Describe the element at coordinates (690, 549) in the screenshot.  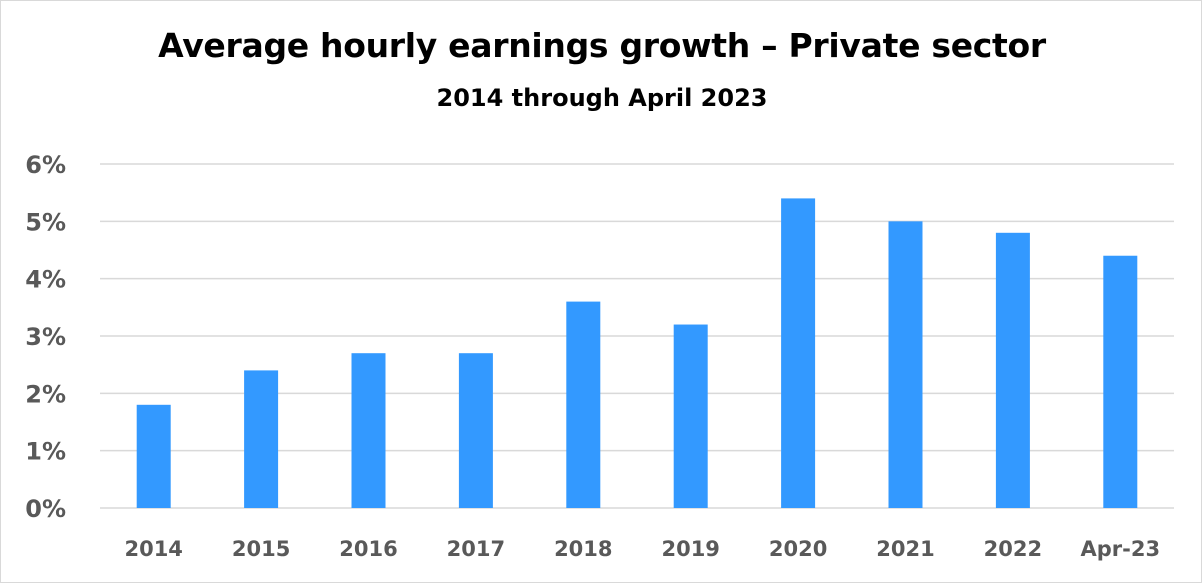
I see `x-category-label: 2019` at that location.